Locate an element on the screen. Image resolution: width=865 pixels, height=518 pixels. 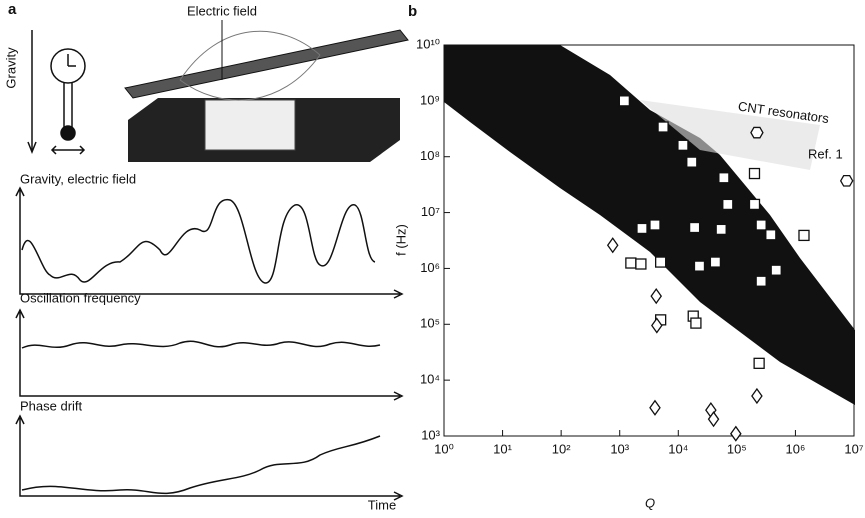
gravity-label: Gravity is located at coordinates (10, 68).